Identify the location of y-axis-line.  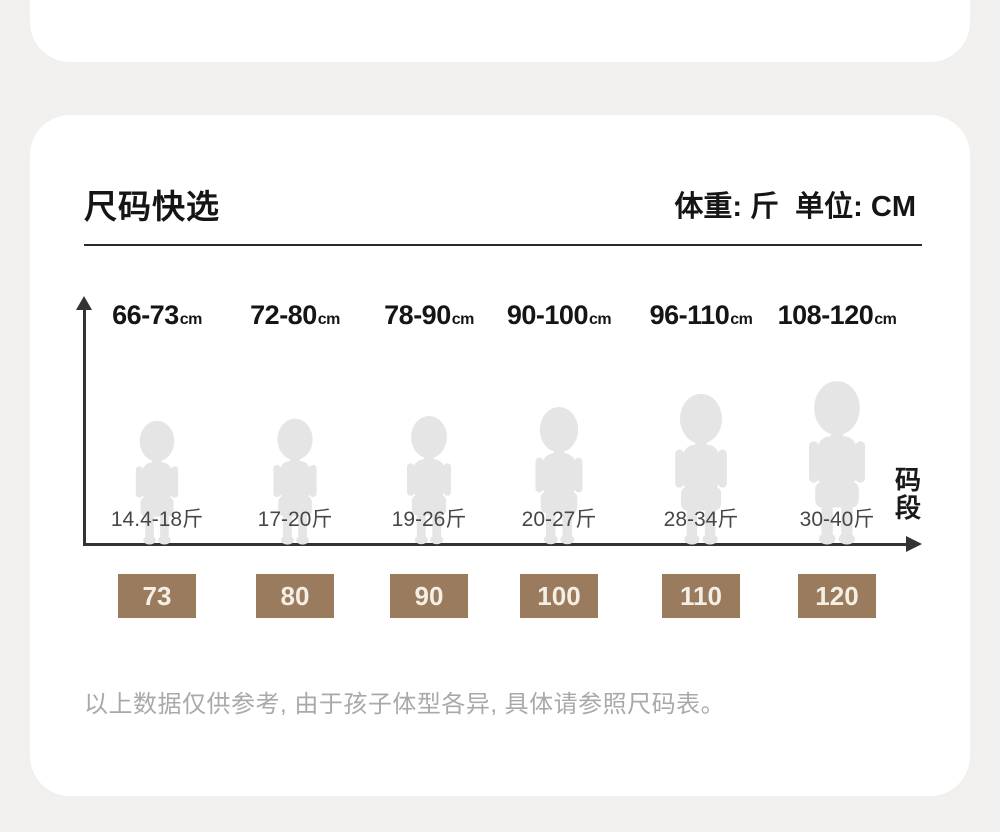
(84, 427).